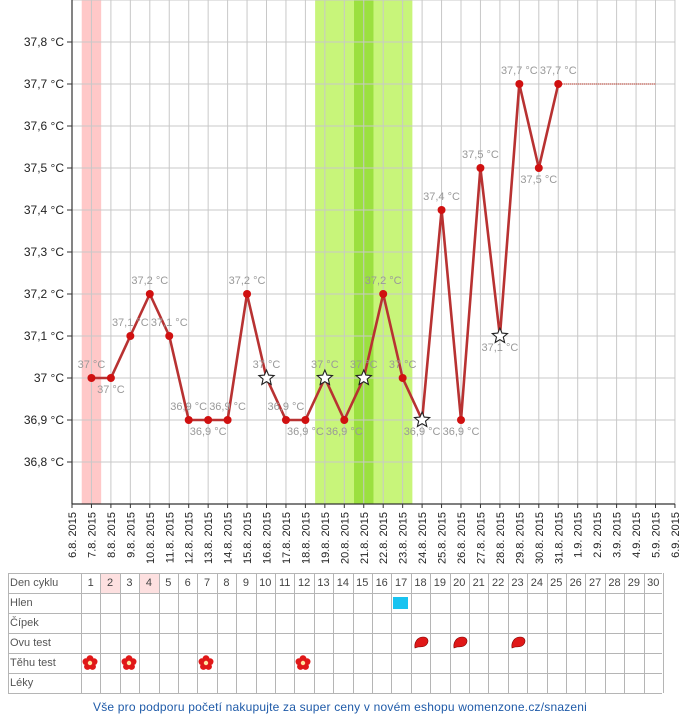  Describe the element at coordinates (49, 378) in the screenshot. I see `y-tick-label: 37 °C` at that location.